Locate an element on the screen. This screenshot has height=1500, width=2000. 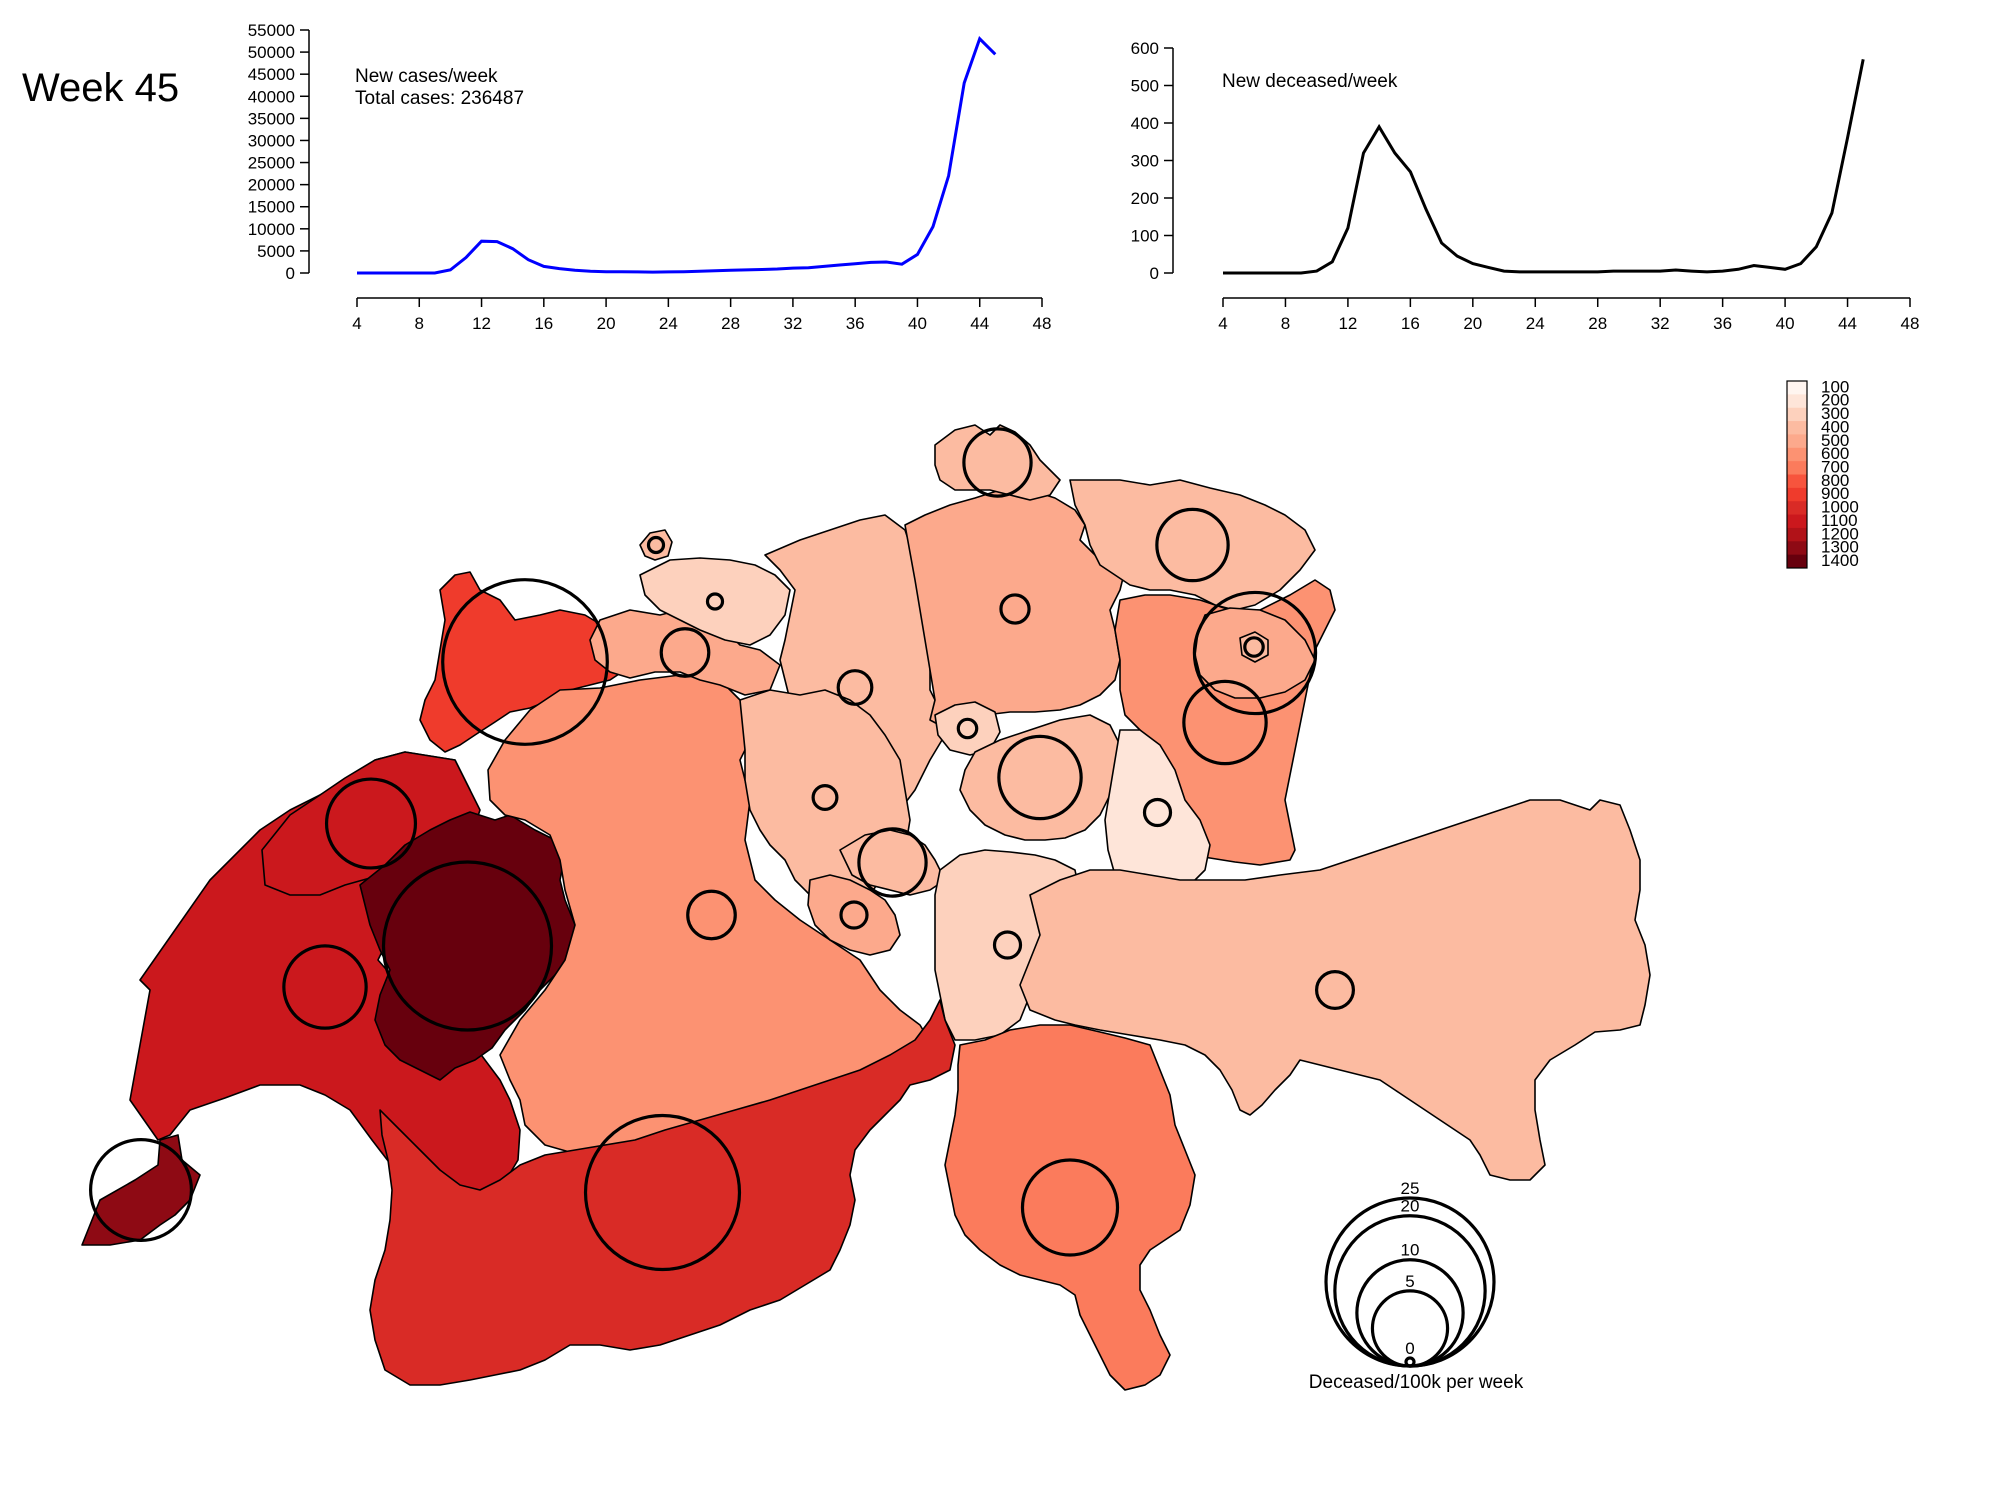
bubble-VS is located at coordinates (662, 1192).